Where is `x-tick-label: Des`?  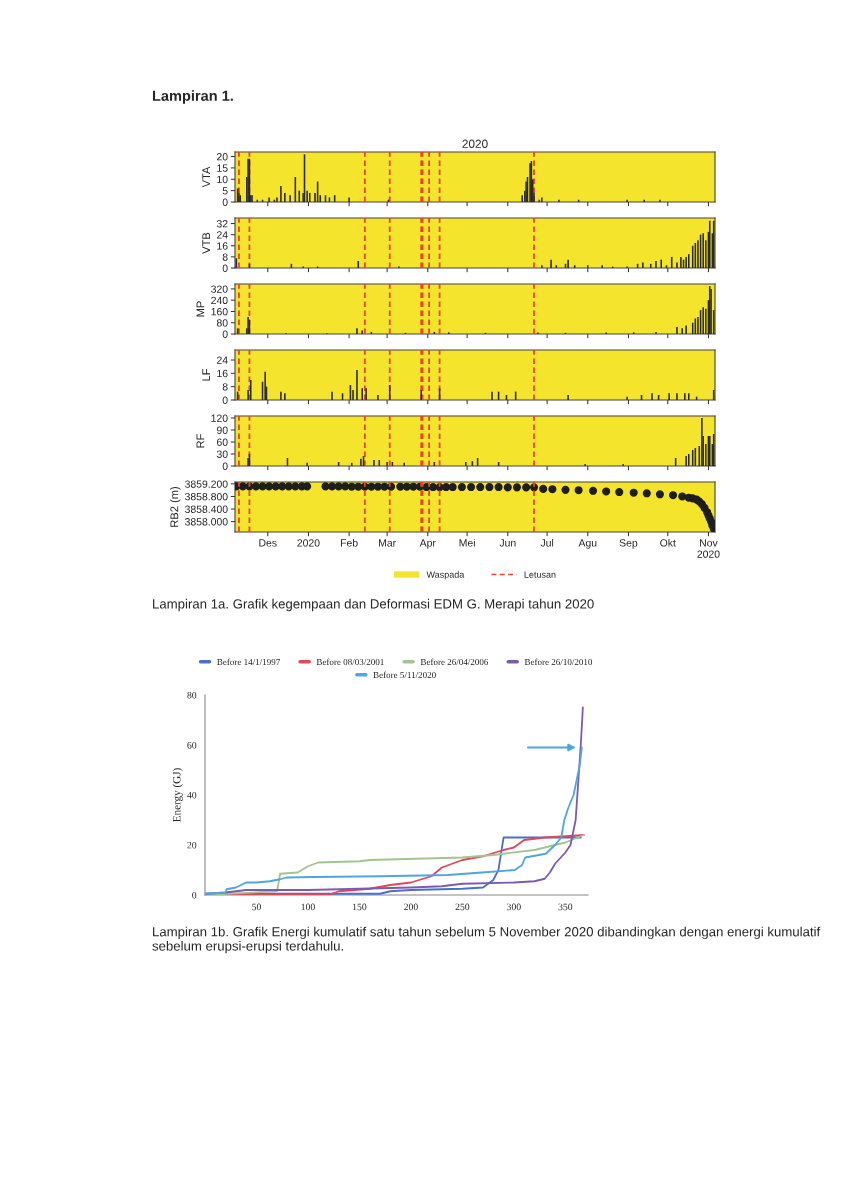
x-tick-label: Des is located at coordinates (268, 543).